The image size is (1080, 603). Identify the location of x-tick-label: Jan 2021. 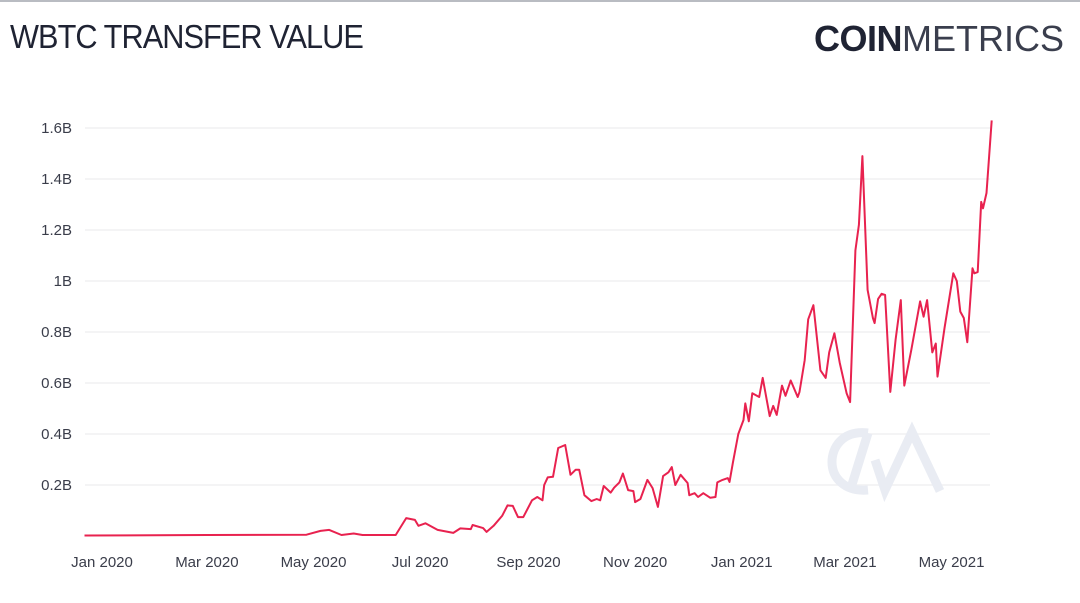
(742, 562).